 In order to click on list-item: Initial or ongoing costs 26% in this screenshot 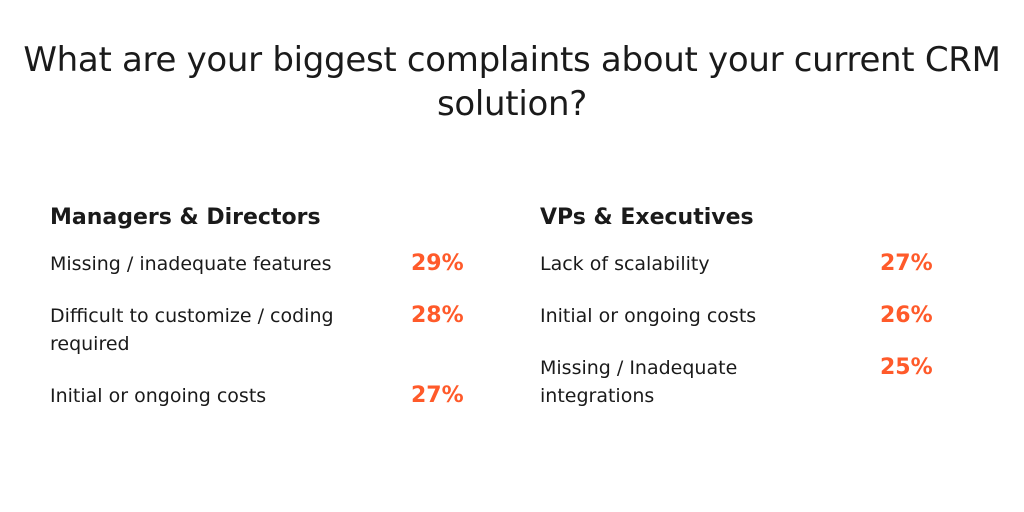, I will do `click(750, 328)`.